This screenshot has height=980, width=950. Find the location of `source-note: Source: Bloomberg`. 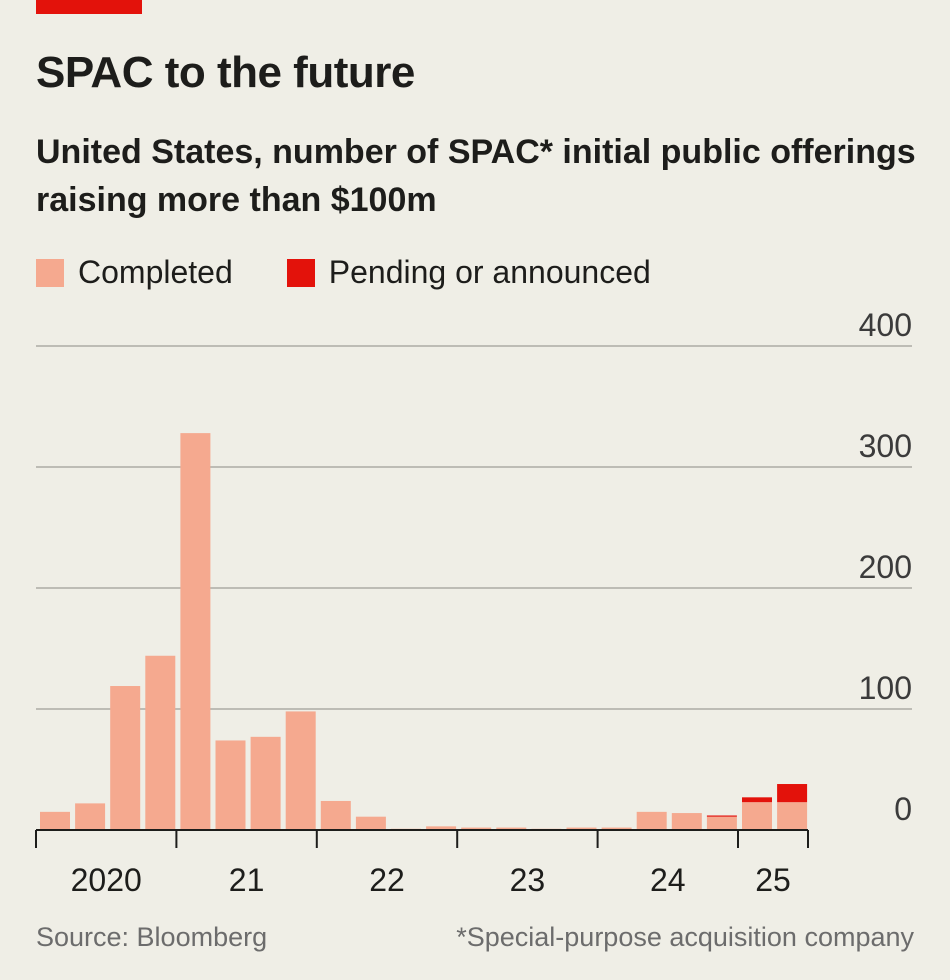

source-note: Source: Bloomberg is located at coordinates (152, 937).